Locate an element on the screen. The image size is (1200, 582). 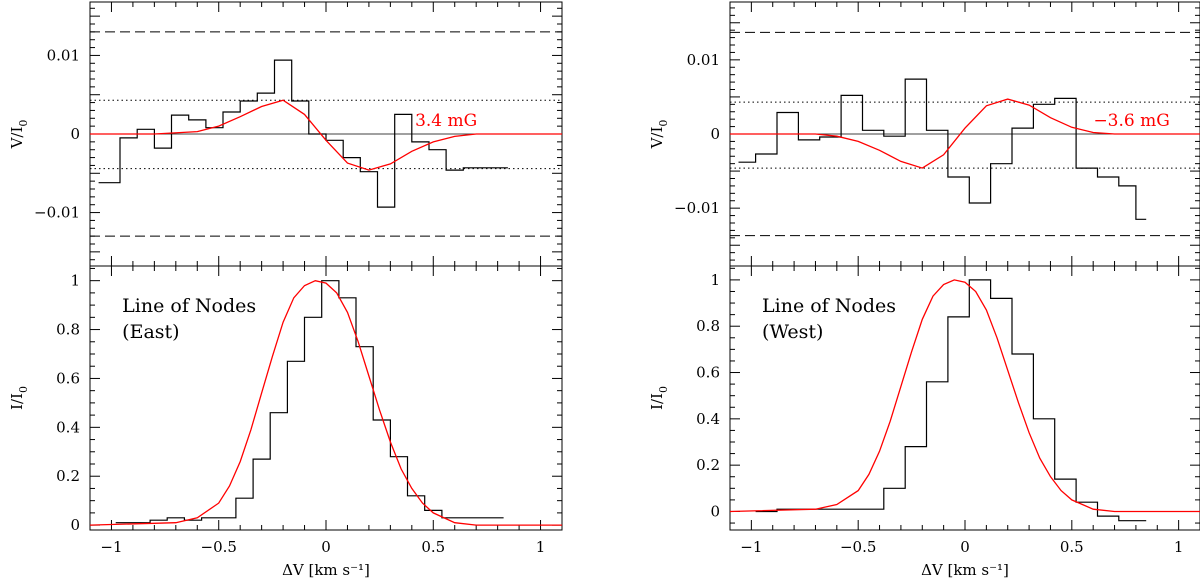
field-strength-label: 3.4 mG is located at coordinates (446, 121).